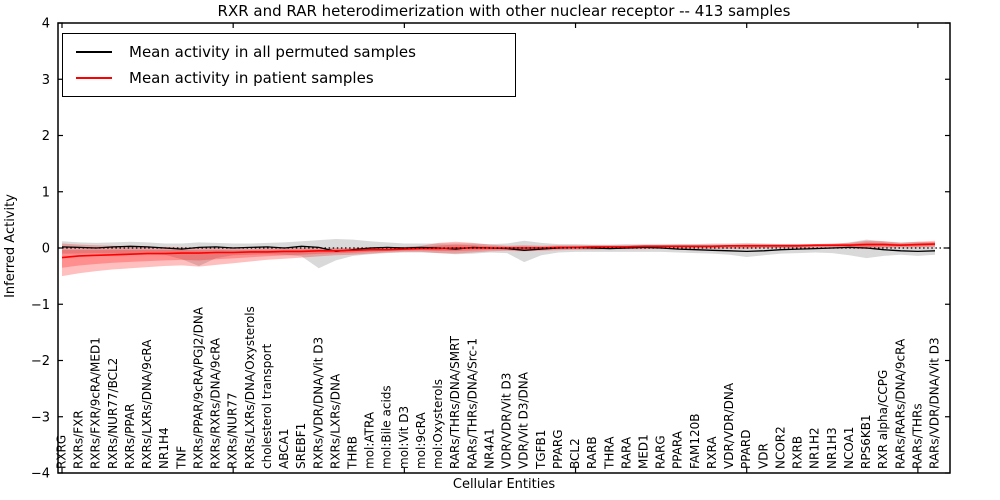 This screenshot has height=500, width=1000. Describe the element at coordinates (216, 403) in the screenshot. I see `x-category-label: RXRs/RXRs/DNA/9cRA` at that location.